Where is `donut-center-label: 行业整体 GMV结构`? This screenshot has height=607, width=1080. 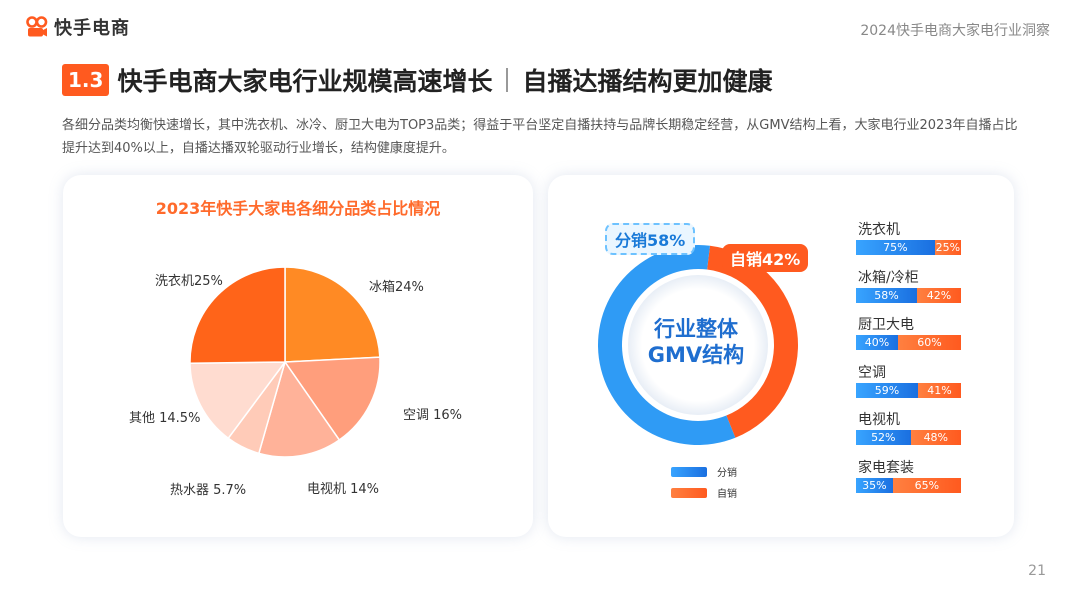 donut-center-label: 行业整体 GMV结构 is located at coordinates (696, 342).